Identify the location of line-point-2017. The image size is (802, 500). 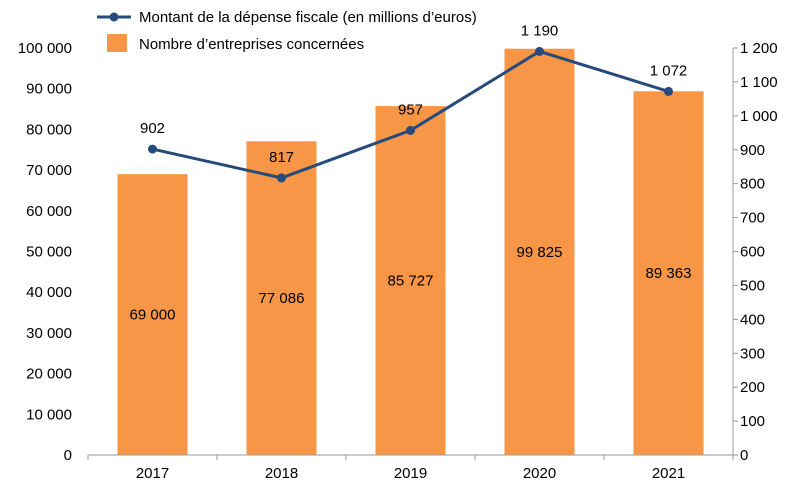
(152, 149).